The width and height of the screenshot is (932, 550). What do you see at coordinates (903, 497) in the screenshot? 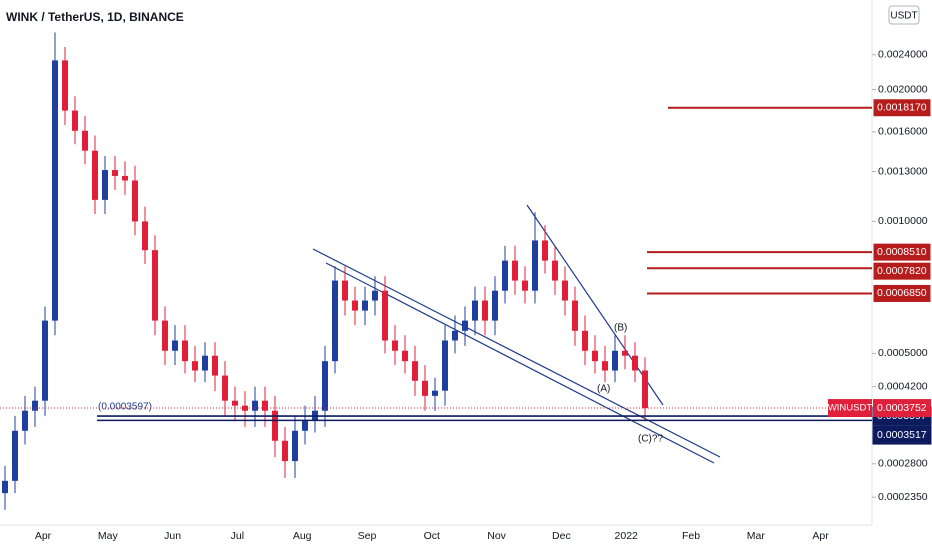
I see `y-tick-label: 0.0002350` at bounding box center [903, 497].